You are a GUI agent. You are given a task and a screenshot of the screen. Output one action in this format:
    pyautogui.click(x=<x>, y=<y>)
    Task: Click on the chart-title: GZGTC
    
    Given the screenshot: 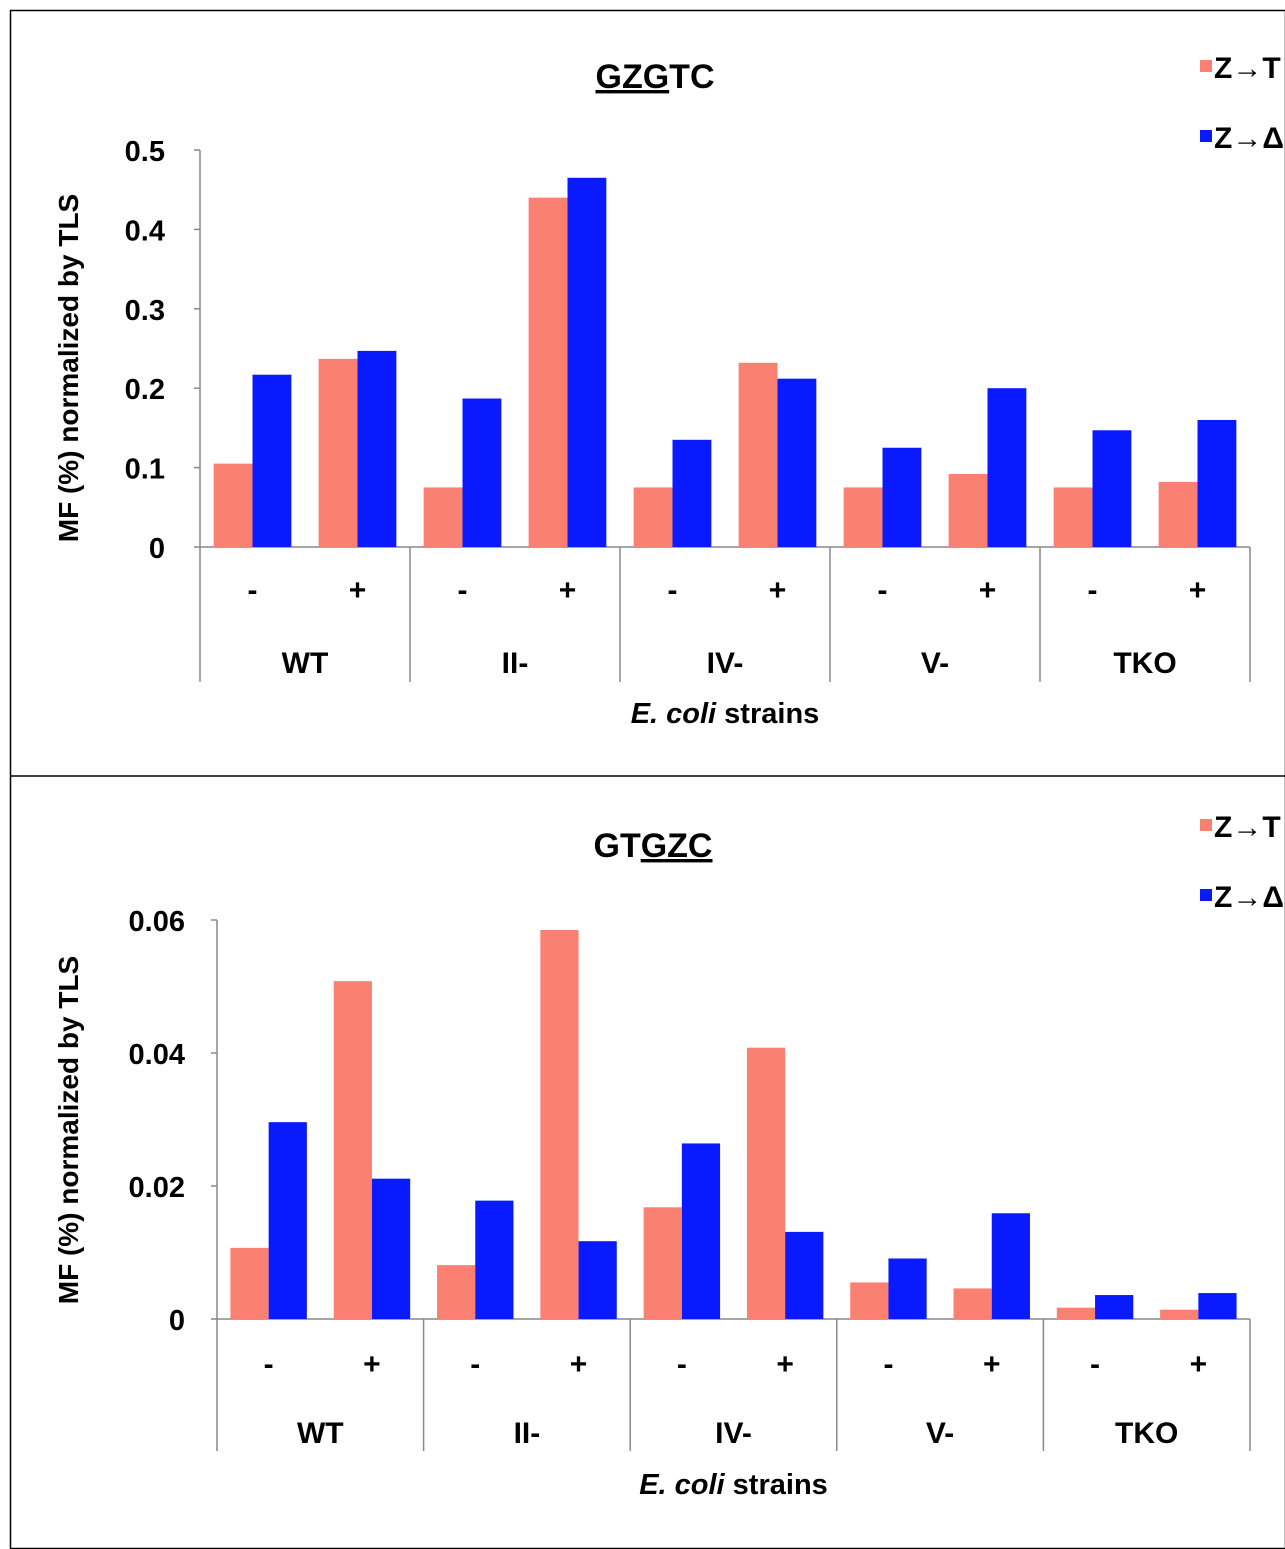 What is the action you would take?
    pyautogui.click(x=655, y=77)
    